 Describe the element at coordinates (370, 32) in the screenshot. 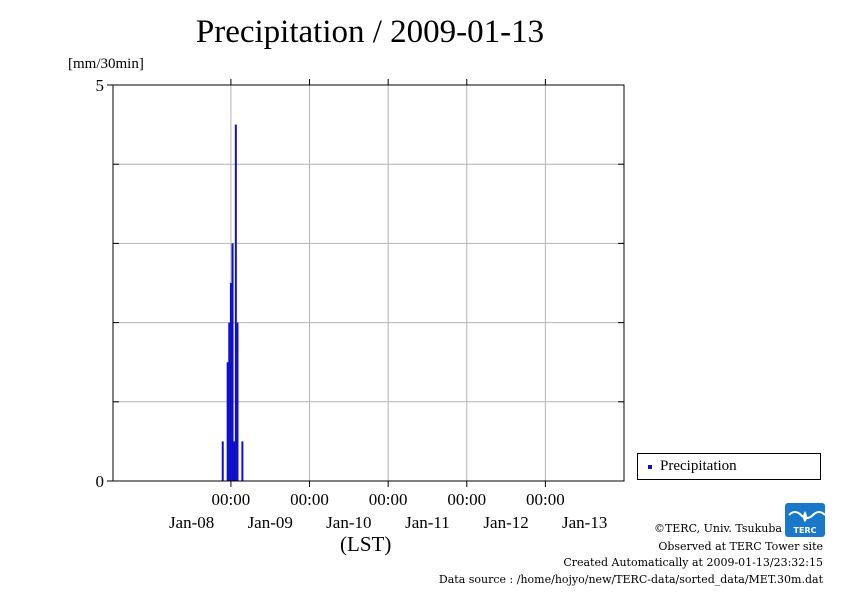

I see `chart-title: Precipitation / 2009-01-13` at that location.